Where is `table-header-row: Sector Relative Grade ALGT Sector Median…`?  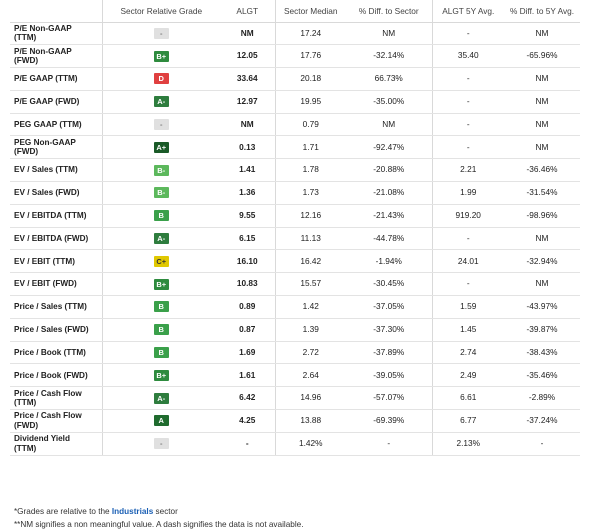 table-header-row: Sector Relative Grade ALGT Sector Median… is located at coordinates (295, 11).